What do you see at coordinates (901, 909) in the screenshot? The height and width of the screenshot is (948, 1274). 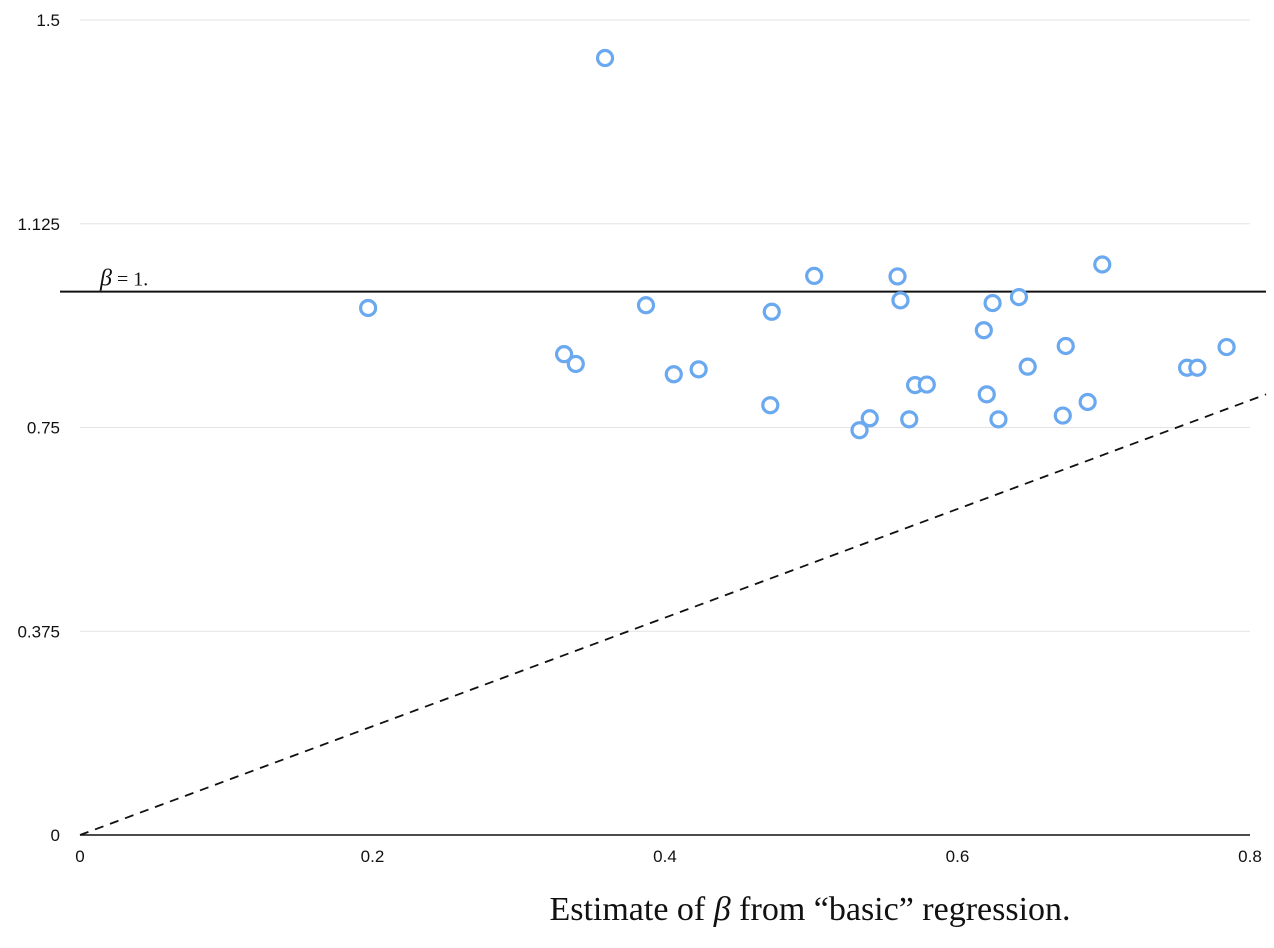 I see `x-axis-label-suffix: from “basic” regression.` at bounding box center [901, 909].